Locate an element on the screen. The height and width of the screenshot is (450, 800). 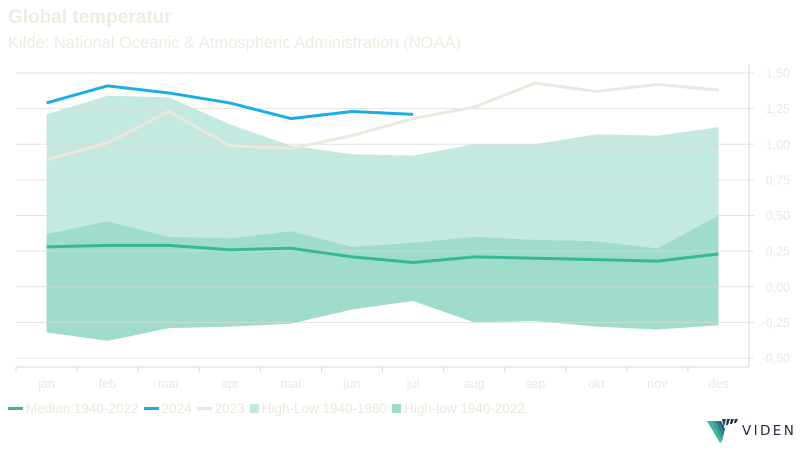
legend-item-high-low-1940-2022: High-low 1940-2022 is located at coordinates (458, 408).